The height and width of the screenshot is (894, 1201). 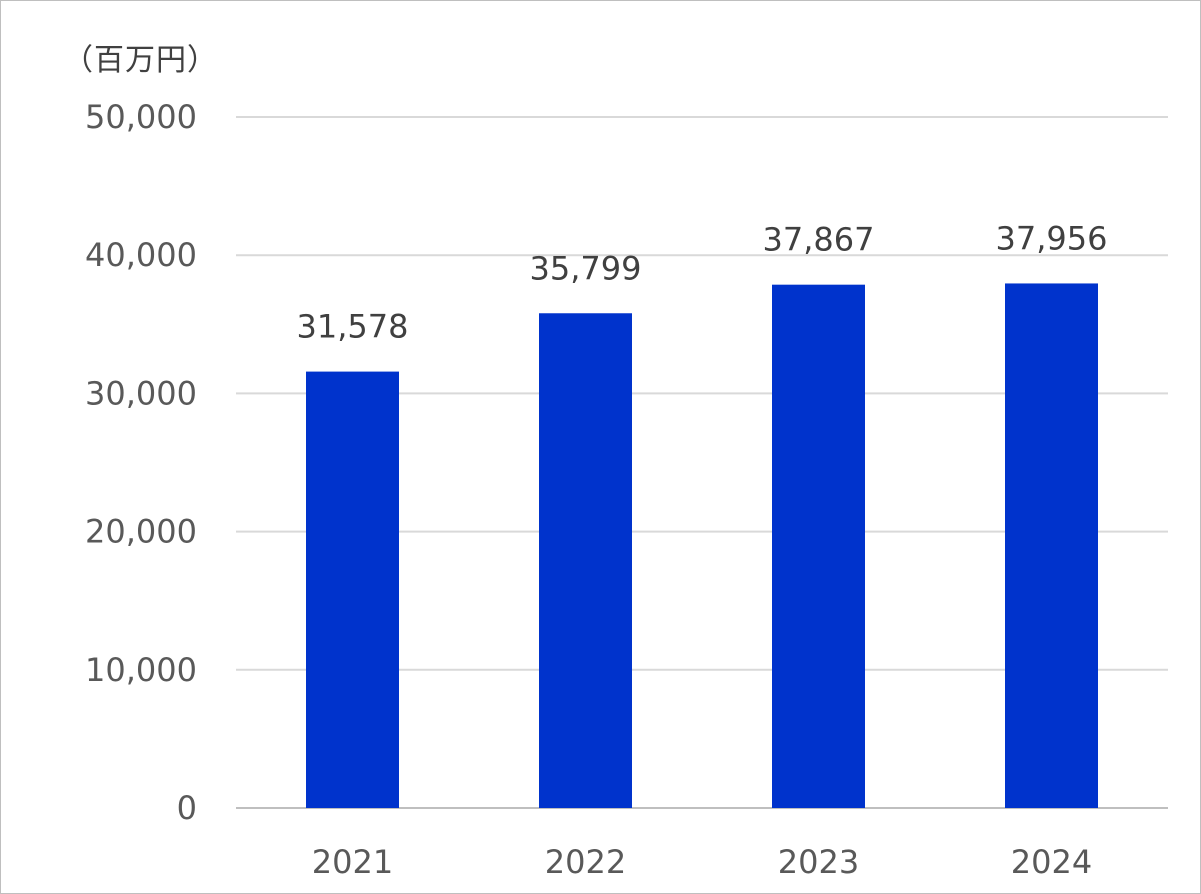 I want to click on data-label: 37,867, so click(x=819, y=240).